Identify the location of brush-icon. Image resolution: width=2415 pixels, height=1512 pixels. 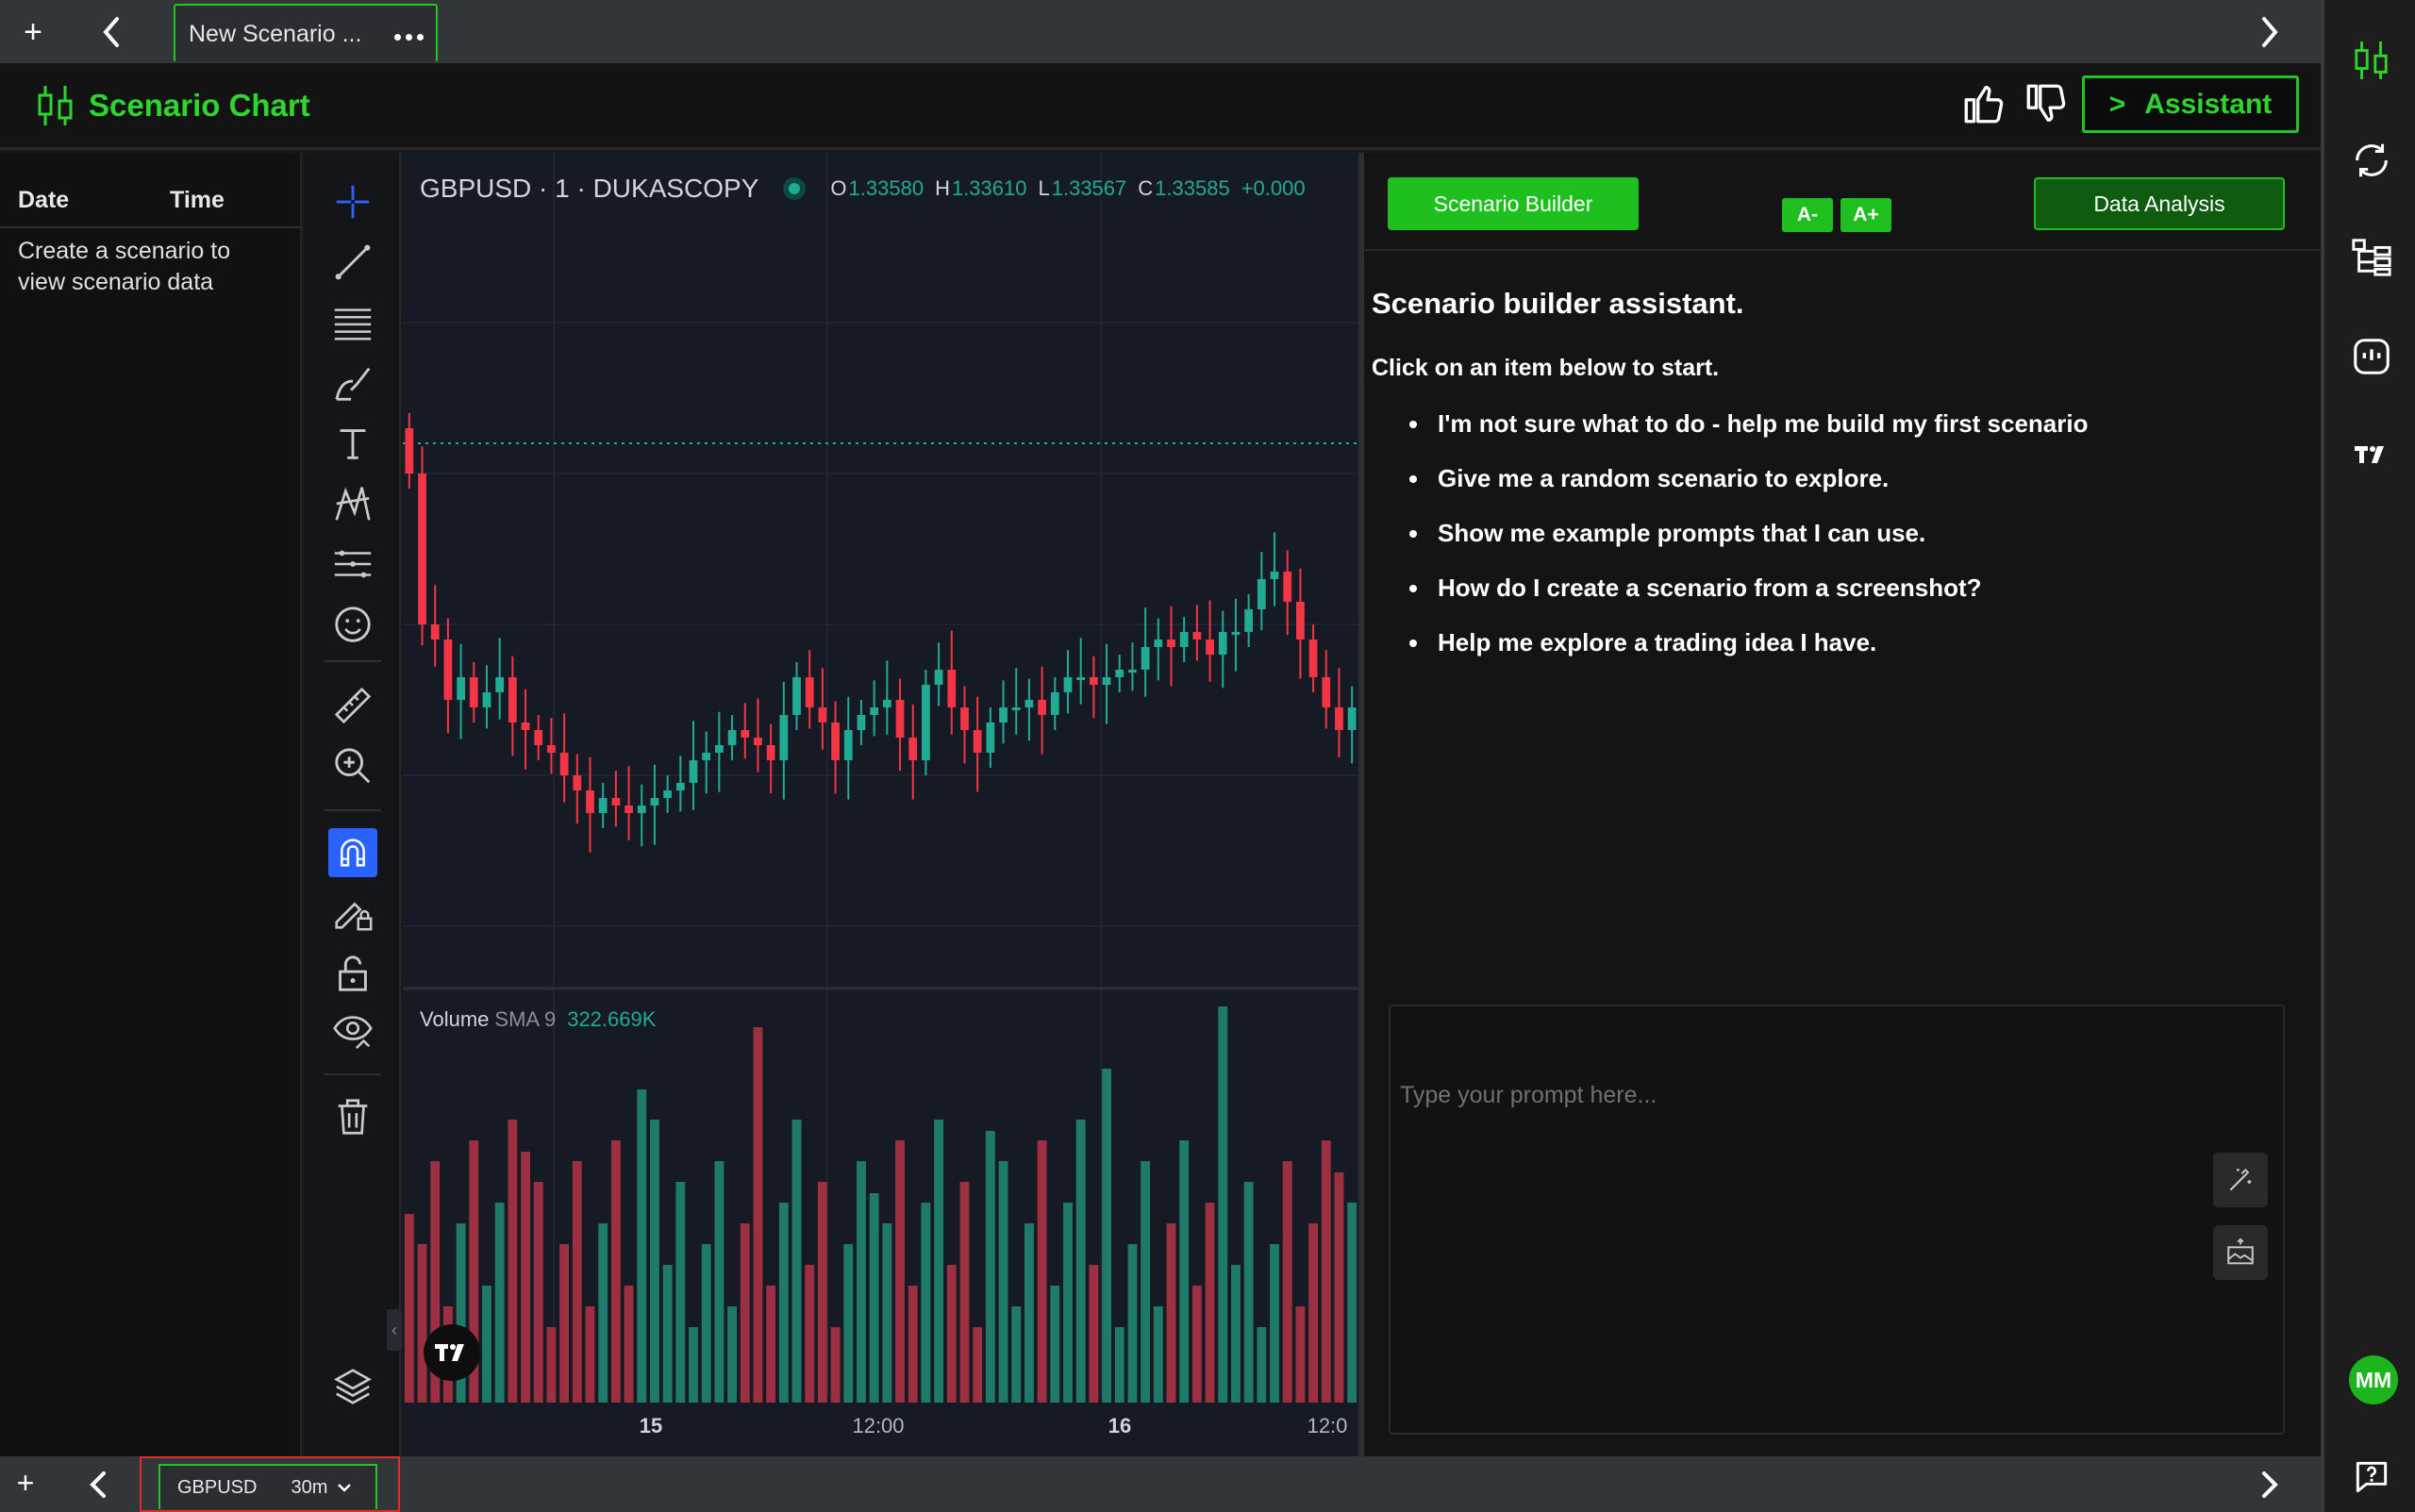
(353, 382).